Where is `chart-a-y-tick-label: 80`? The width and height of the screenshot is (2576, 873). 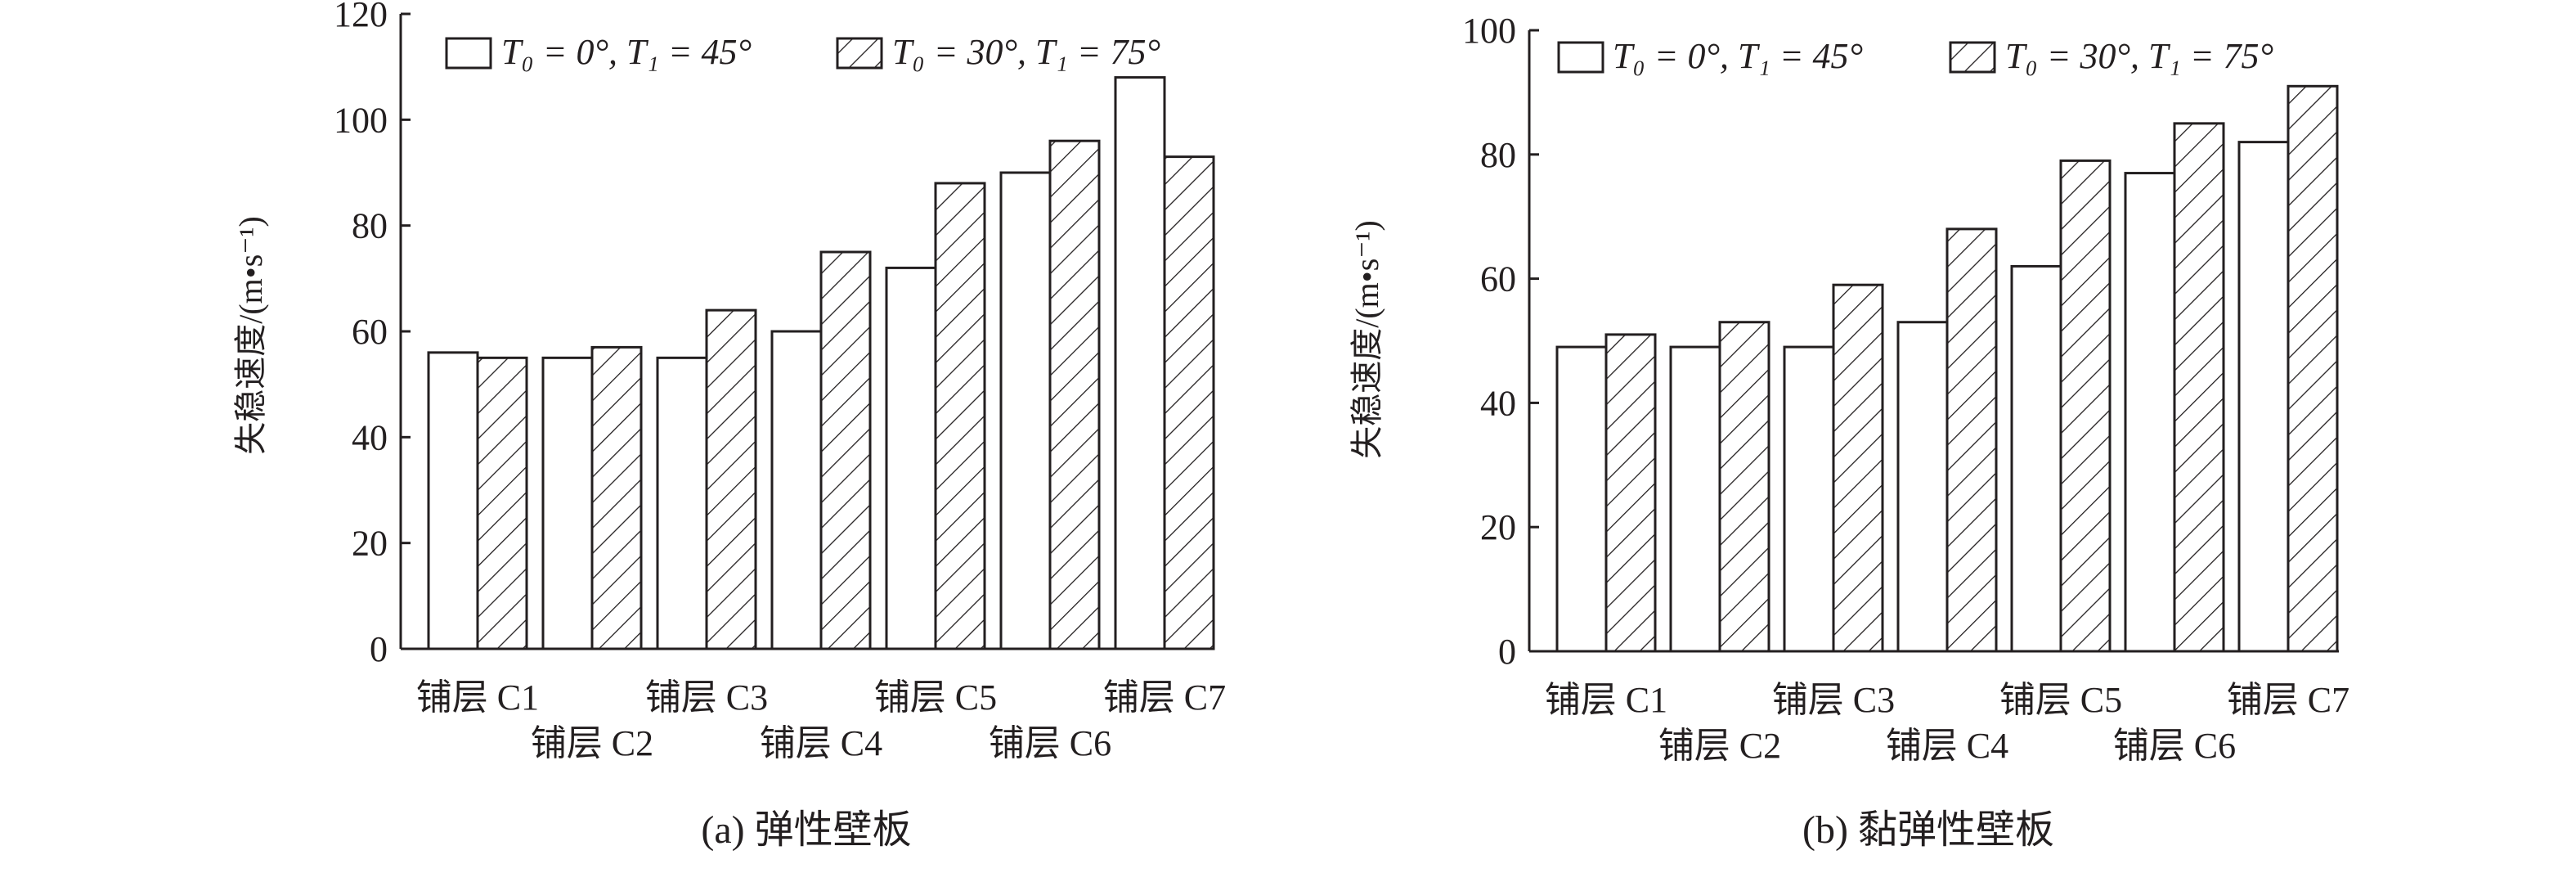 chart-a-y-tick-label: 80 is located at coordinates (370, 226).